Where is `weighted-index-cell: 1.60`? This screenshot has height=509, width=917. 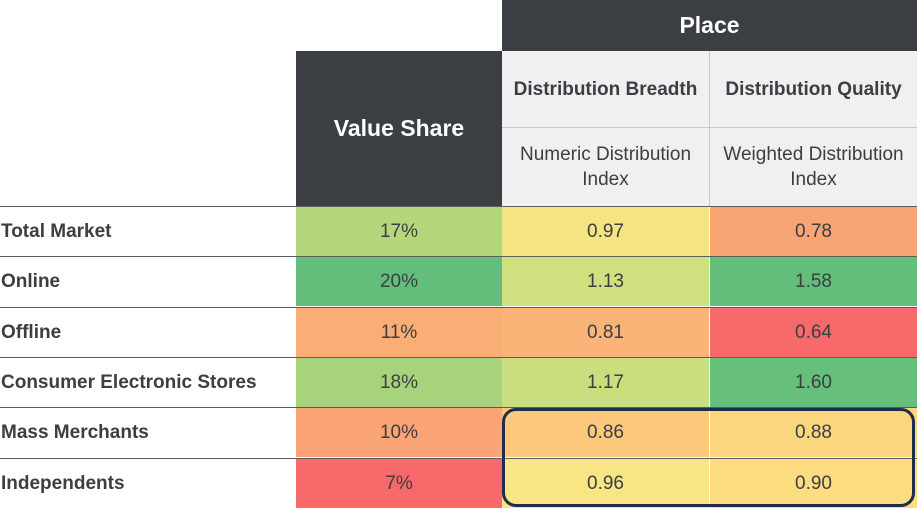 weighted-index-cell: 1.60 is located at coordinates (813, 382).